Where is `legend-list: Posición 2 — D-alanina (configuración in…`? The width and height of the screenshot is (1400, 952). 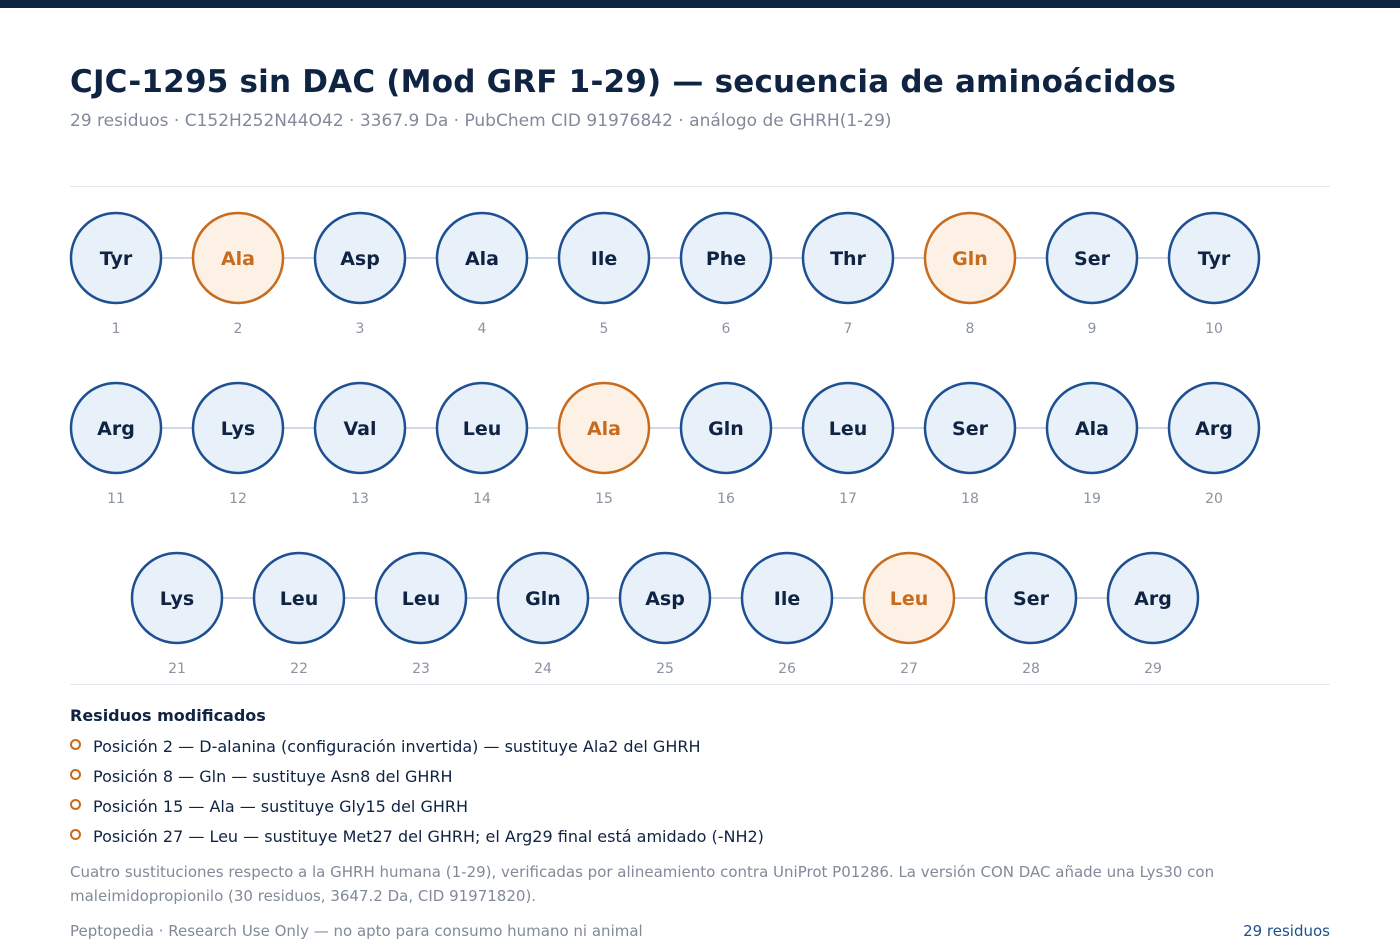 legend-list: Posición 2 — D-alanina (configuración in… is located at coordinates (417, 791).